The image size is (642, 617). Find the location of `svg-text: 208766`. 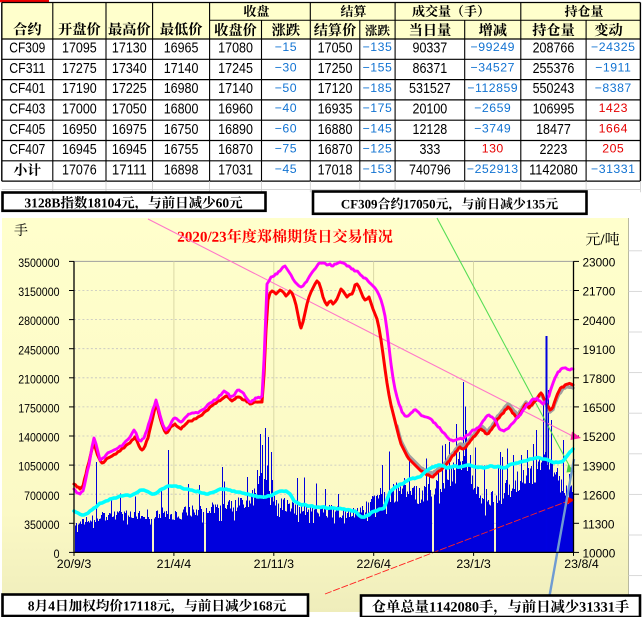

svg-text: 208766 is located at coordinates (554, 49).